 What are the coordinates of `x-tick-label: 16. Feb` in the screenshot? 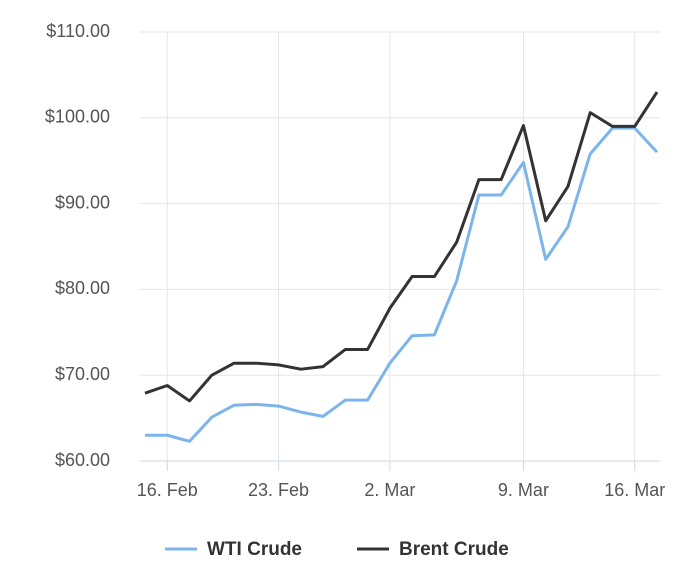 It's located at (167, 490).